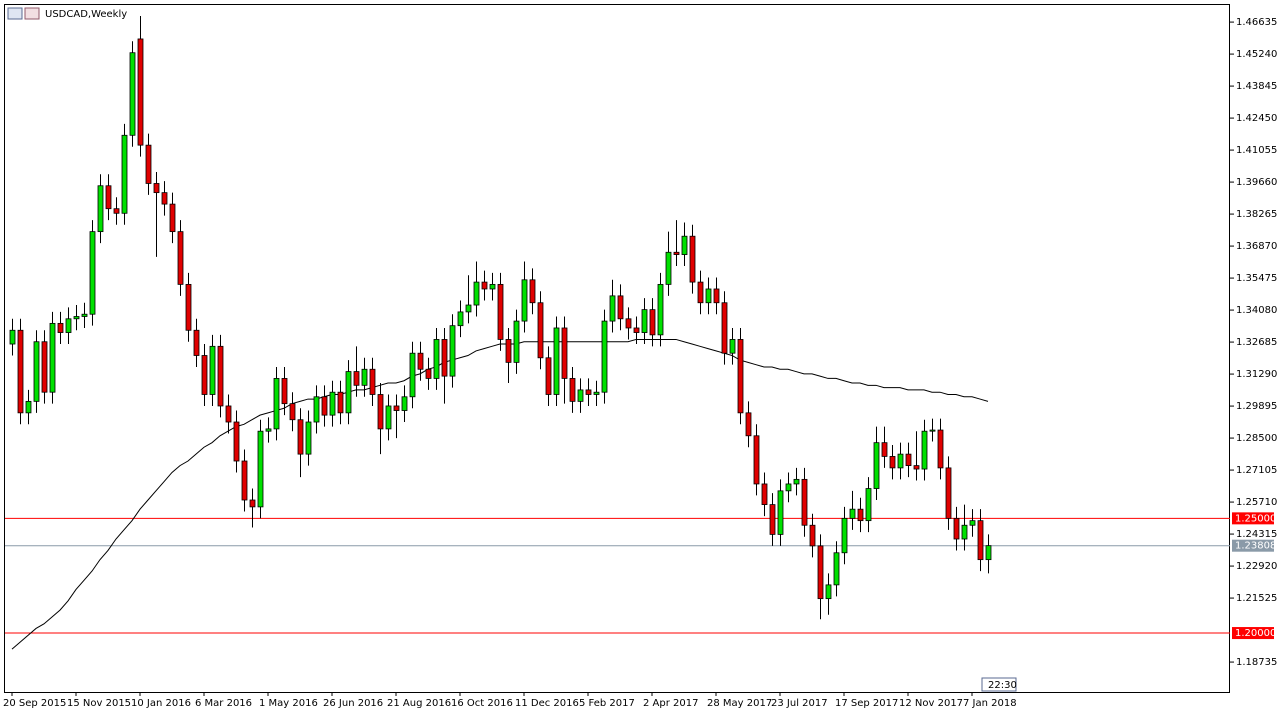 Image resolution: width=1286 pixels, height=717 pixels. Describe the element at coordinates (288, 703) in the screenshot. I see `x-tick-label: 1 May 2016` at that location.